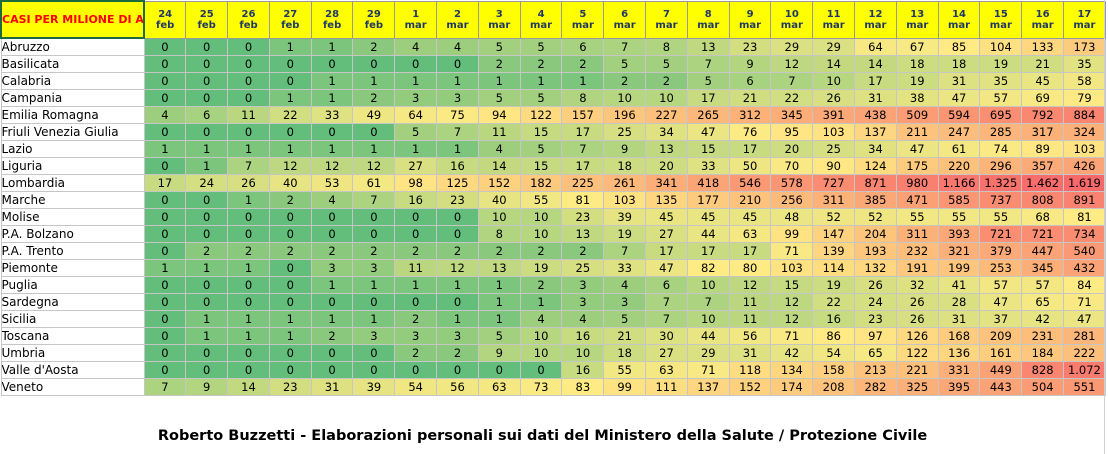 The width and height of the screenshot is (1108, 454). Describe the element at coordinates (374, 199) in the screenshot. I see `value-cell: 7` at that location.